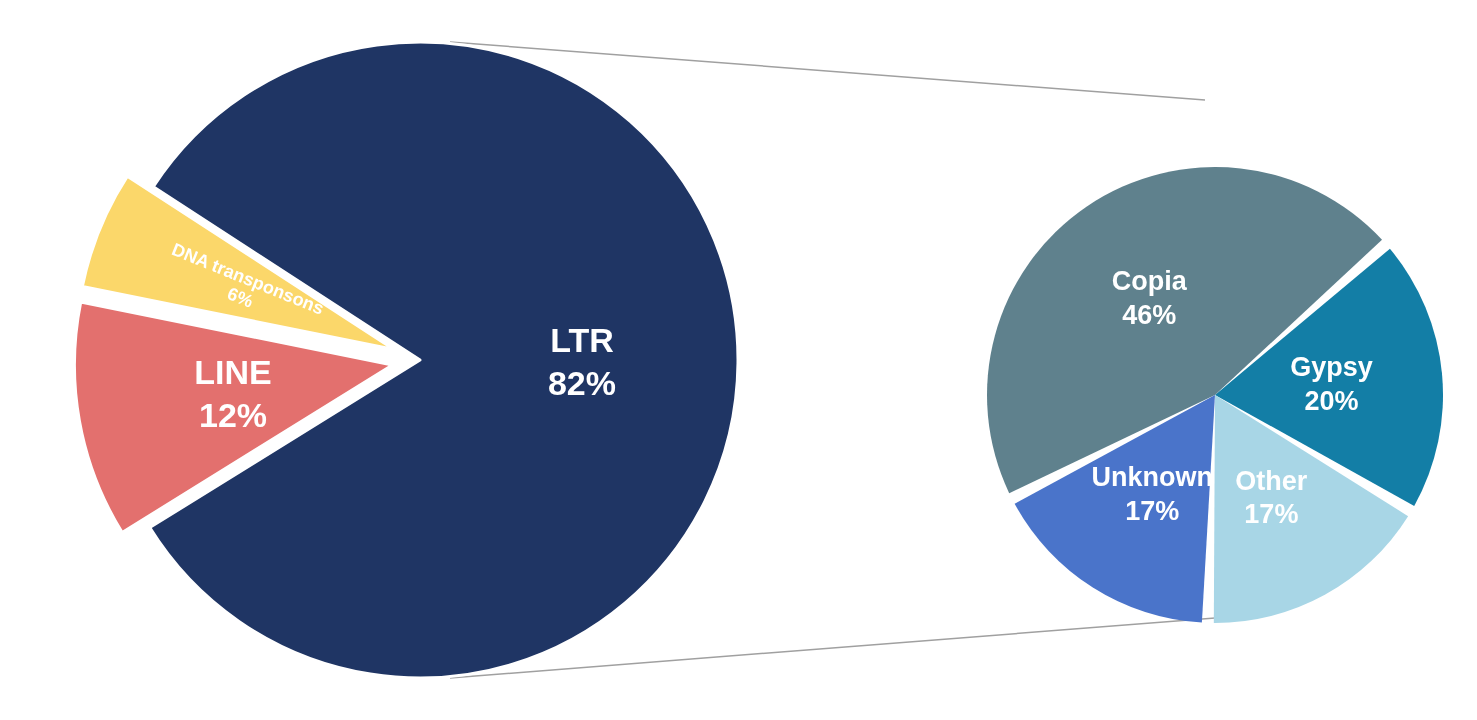 Image resolution: width=1477 pixels, height=720 pixels. What do you see at coordinates (582, 382) in the screenshot?
I see `data-label: 82%` at bounding box center [582, 382].